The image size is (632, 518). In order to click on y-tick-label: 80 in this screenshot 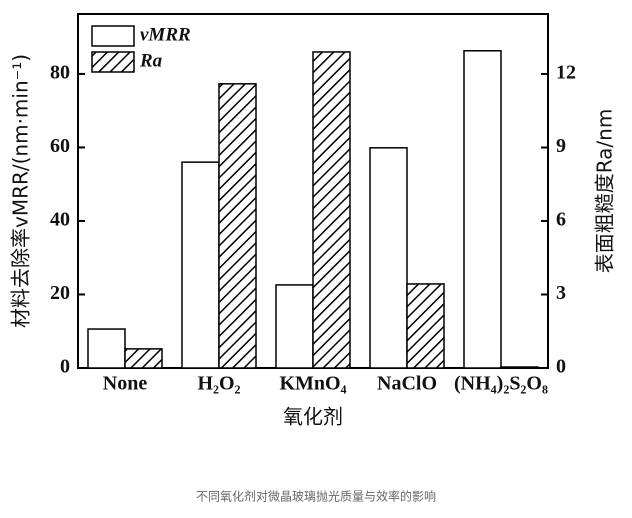, I will do `click(60, 73)`.